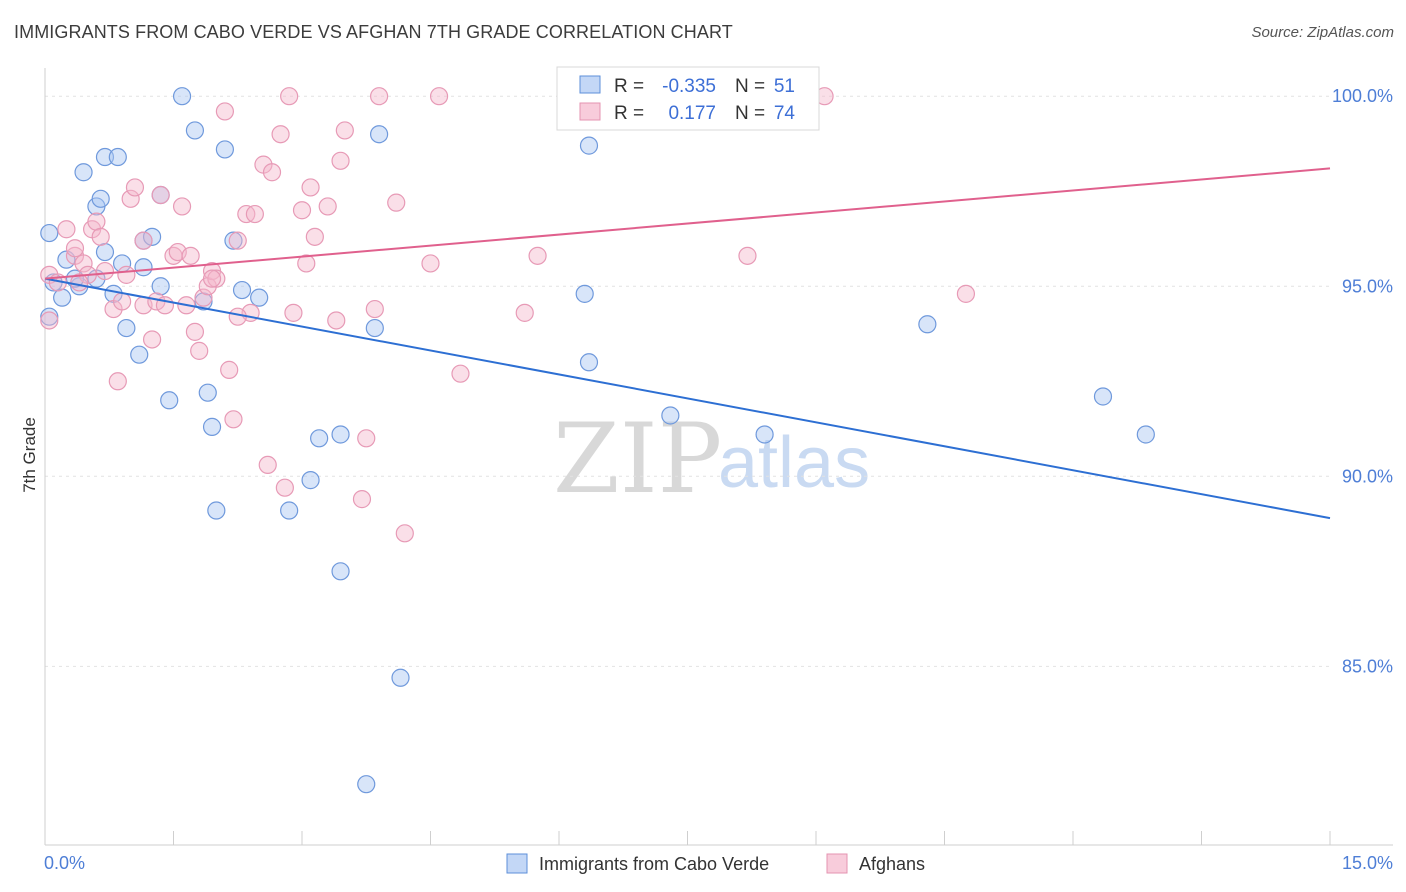 This screenshot has width=1406, height=892. Describe the element at coordinates (892, 864) in the screenshot. I see `legend-label-afghans: Afghans` at that location.